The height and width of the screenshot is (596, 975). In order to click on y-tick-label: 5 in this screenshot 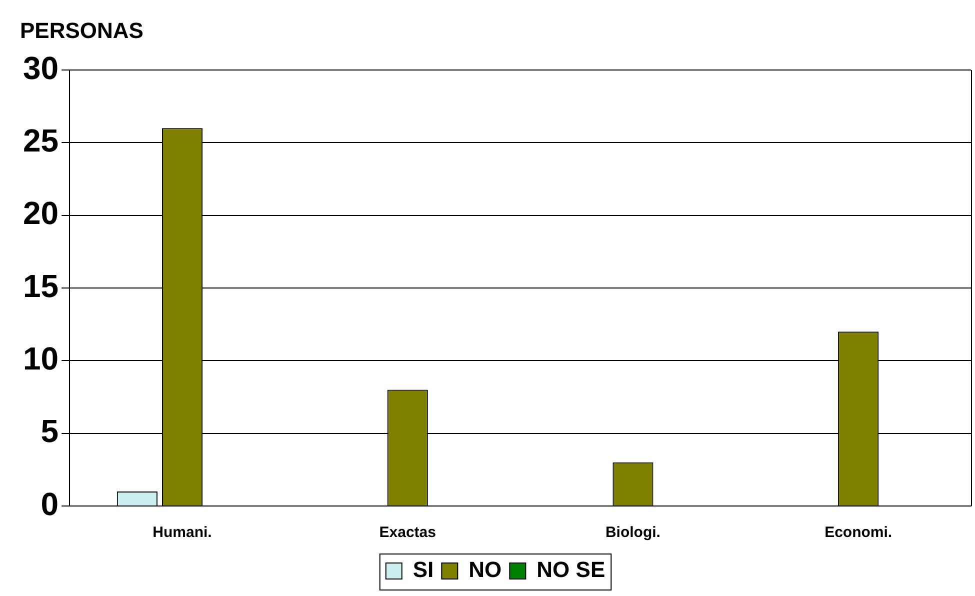, I will do `click(49, 431)`.